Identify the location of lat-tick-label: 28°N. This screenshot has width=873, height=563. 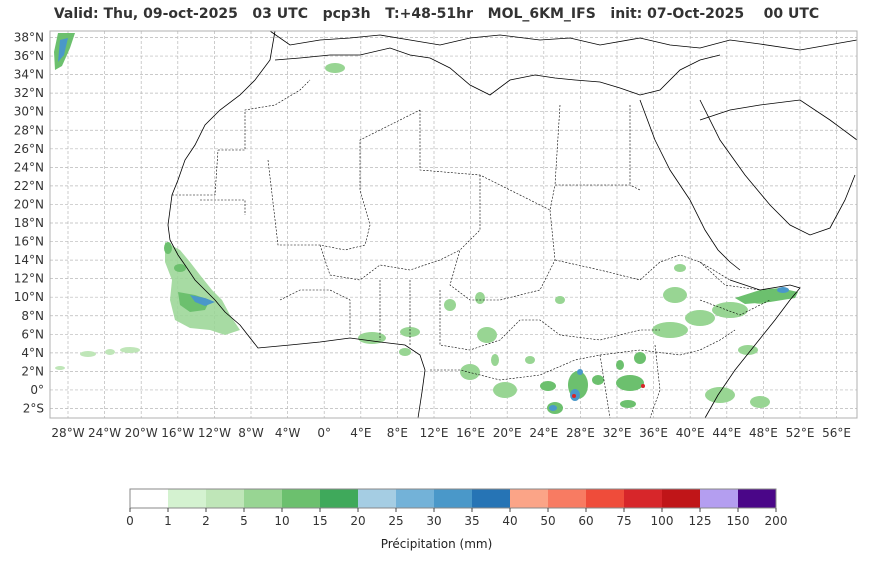
(29, 130).